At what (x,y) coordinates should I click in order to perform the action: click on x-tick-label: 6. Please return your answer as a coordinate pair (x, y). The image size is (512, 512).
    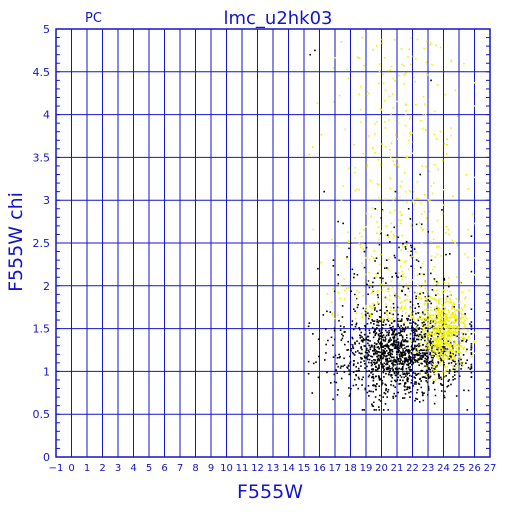
    Looking at the image, I should click on (164, 468).